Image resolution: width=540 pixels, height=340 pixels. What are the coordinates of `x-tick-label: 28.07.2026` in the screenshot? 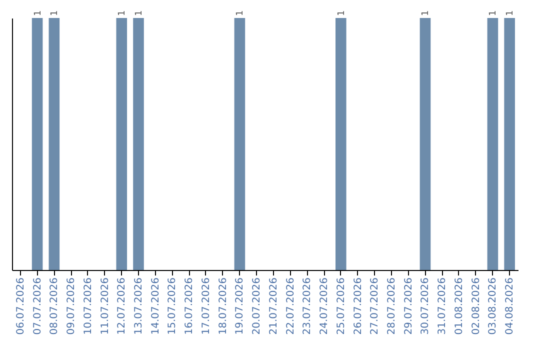 It's located at (392, 306).